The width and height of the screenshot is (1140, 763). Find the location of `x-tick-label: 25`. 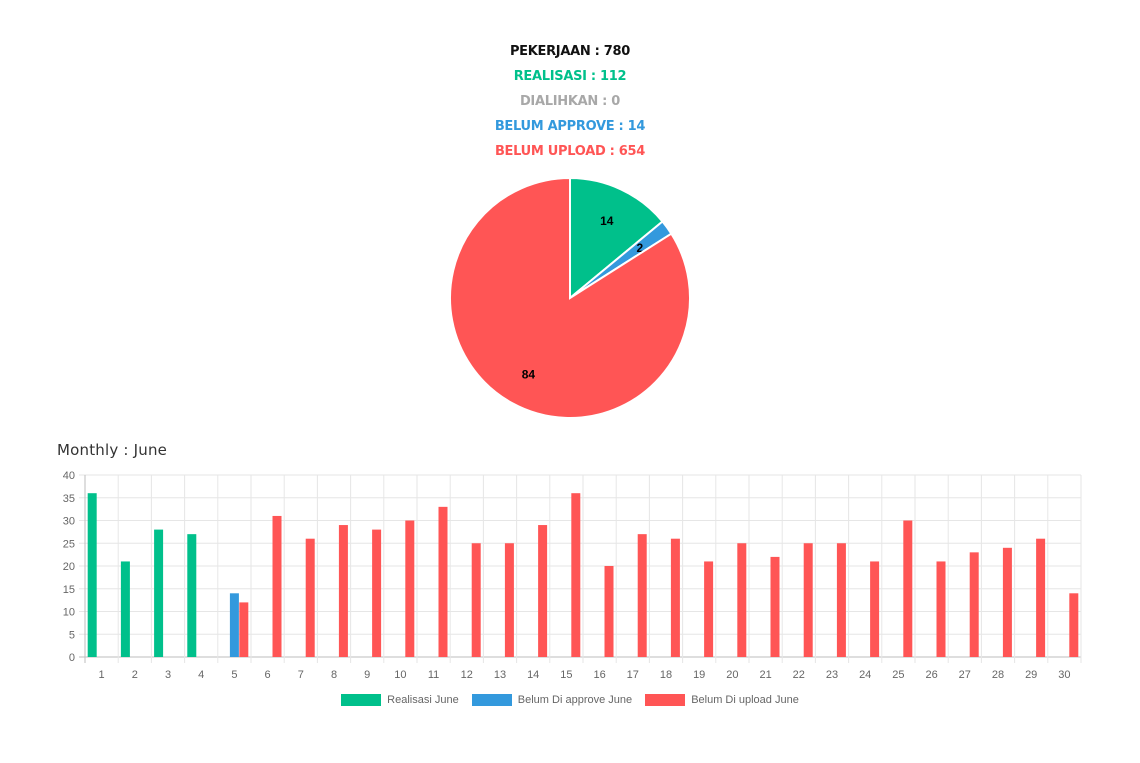

x-tick-label: 25 is located at coordinates (898, 675).